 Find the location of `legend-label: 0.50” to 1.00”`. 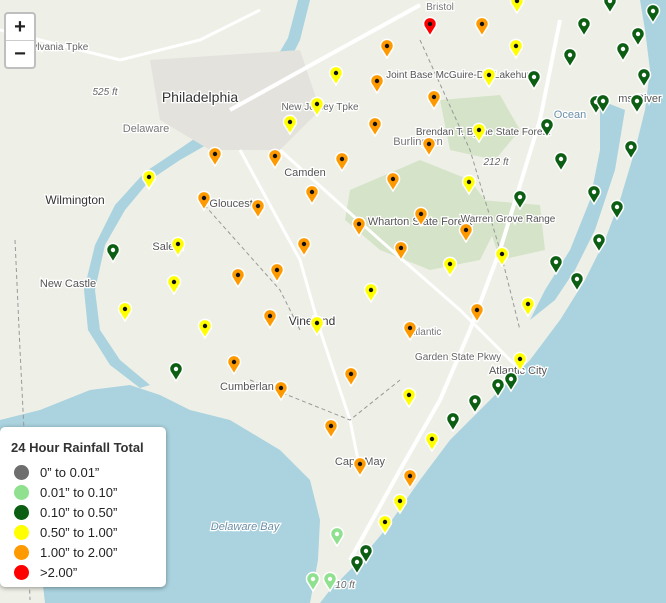

legend-label: 0.50” to 1.00” is located at coordinates (79, 532).